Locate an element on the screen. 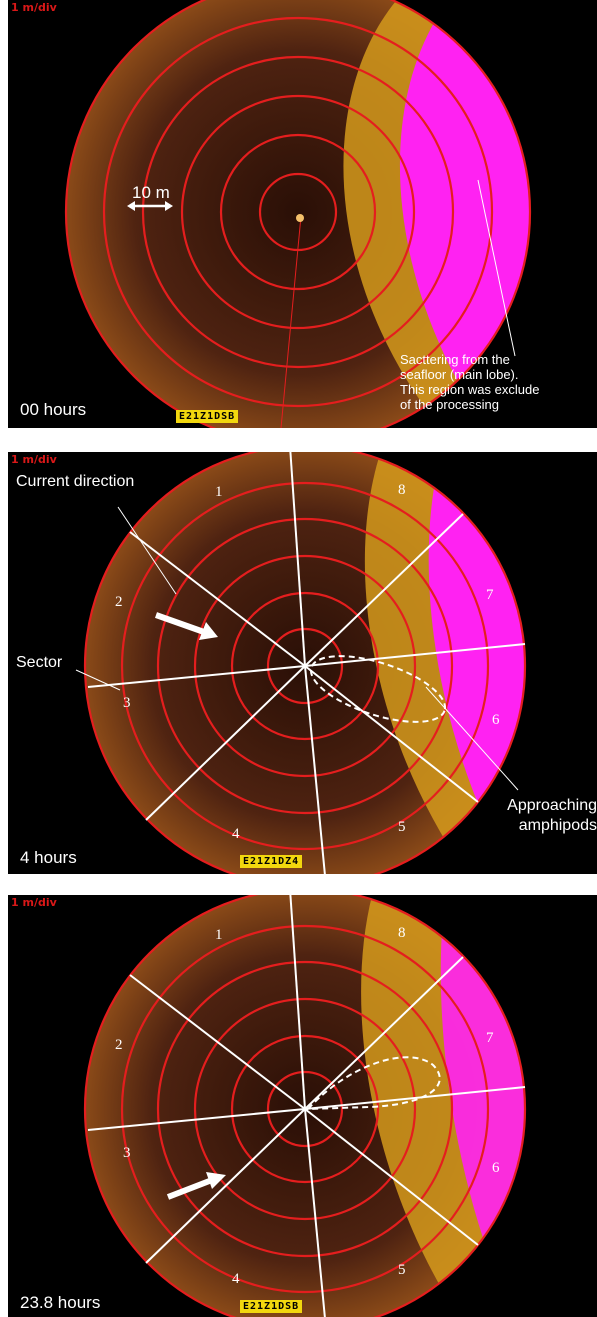 The image size is (597, 1317). heading-line is located at coordinates (291, 321).